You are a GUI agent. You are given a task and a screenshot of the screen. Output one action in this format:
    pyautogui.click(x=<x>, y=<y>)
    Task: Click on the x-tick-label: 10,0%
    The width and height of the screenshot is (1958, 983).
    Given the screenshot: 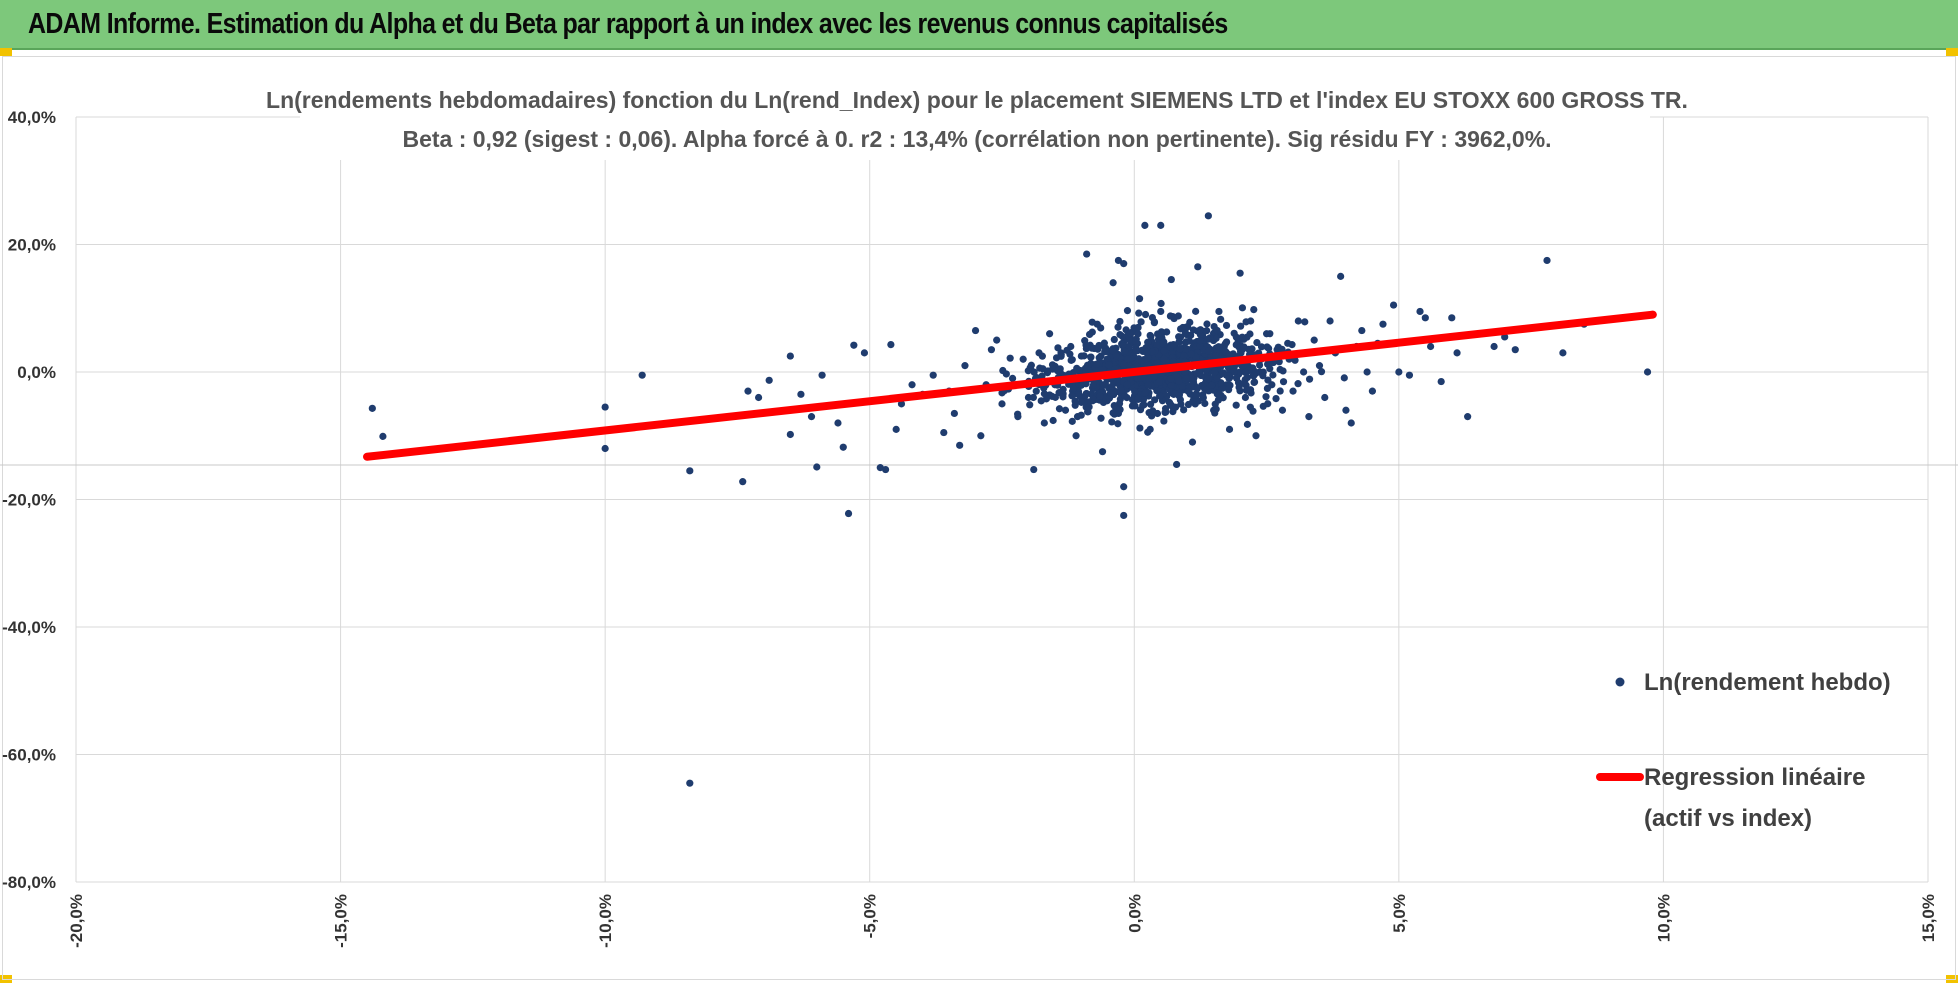 What is the action you would take?
    pyautogui.click(x=1663, y=918)
    